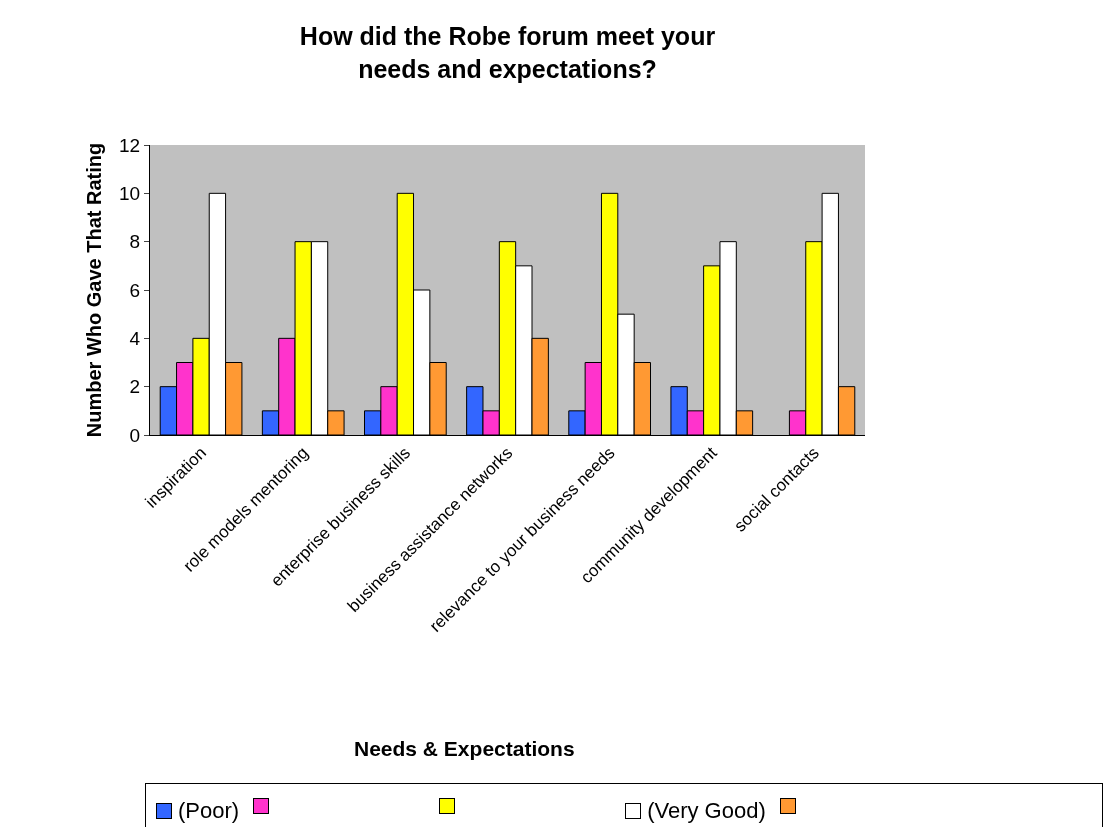 Image resolution: width=1103 pixels, height=827 pixels. I want to click on y-tick-label: 10, so click(130, 193).